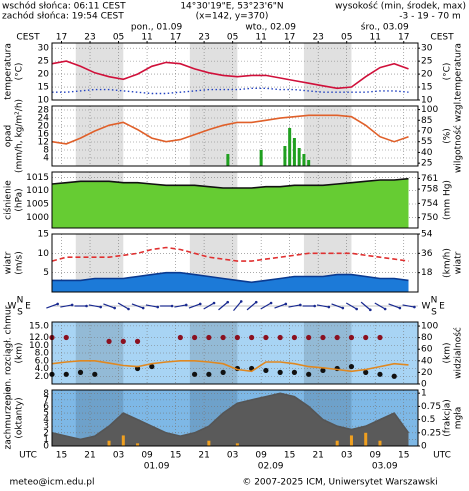 The image size is (469, 491). What do you see at coordinates (42, 377) in the screenshot?
I see `y-tick-label: 2.0` at bounding box center [42, 377].